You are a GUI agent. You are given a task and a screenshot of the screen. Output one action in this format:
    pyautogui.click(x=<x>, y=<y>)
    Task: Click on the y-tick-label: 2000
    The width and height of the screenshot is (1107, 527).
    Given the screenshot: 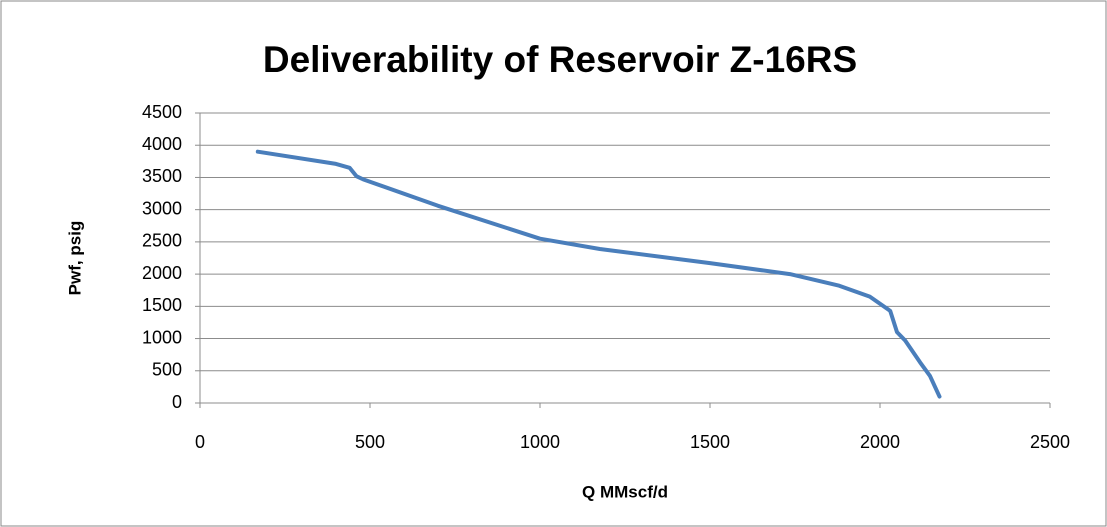 What is the action you would take?
    pyautogui.click(x=162, y=273)
    